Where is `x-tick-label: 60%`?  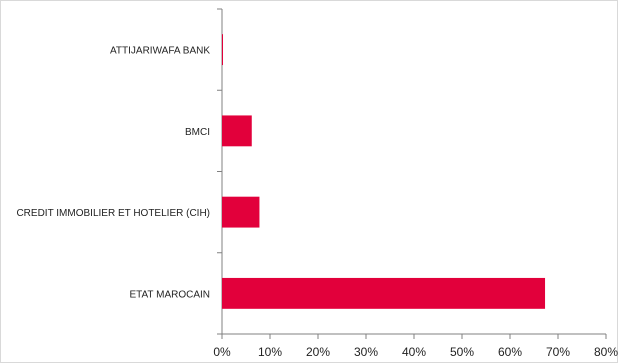
x-tick-label: 60% is located at coordinates (510, 352).